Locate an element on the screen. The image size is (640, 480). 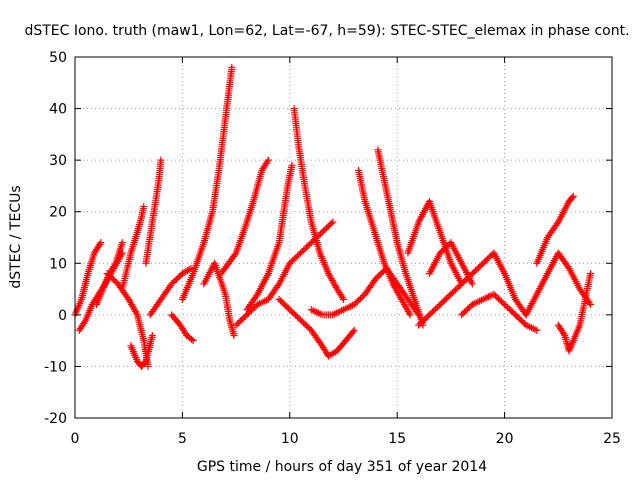
y-tick-label: 30 is located at coordinates (58, 161).